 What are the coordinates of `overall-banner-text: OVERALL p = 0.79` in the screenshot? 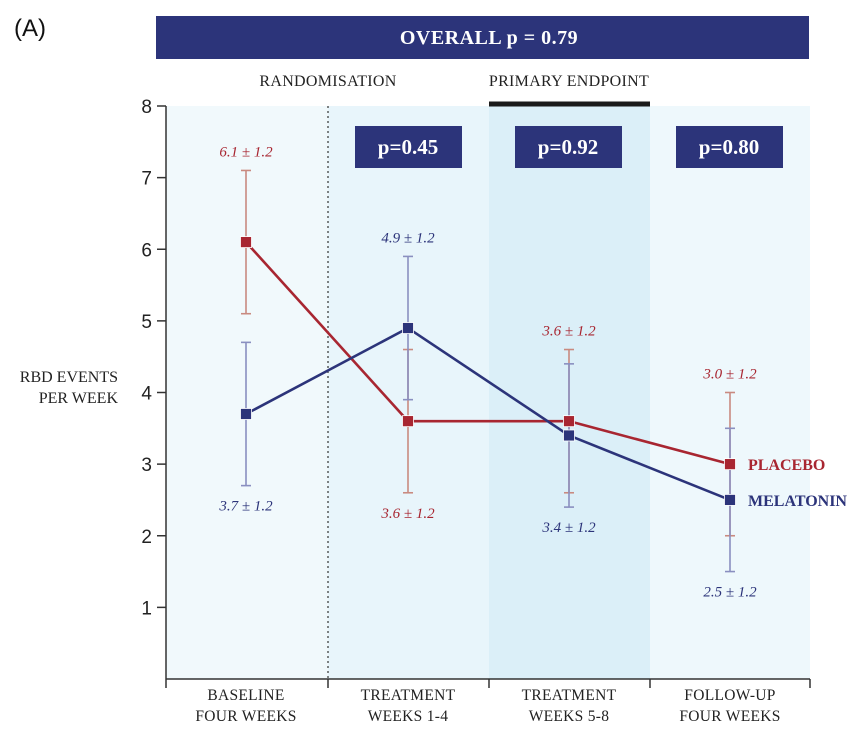 It's located at (489, 38).